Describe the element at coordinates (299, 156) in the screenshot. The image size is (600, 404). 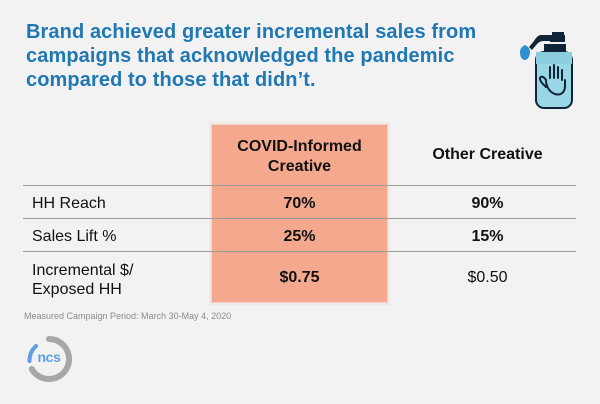
I see `column-header-covid: COVID-Informed Creative` at that location.